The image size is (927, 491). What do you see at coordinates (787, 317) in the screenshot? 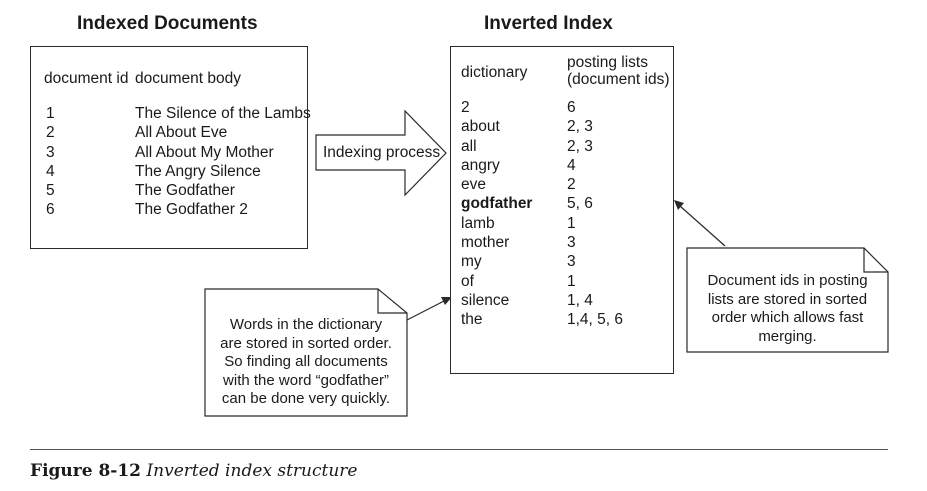
I see `note-right-line: order which allows fast` at bounding box center [787, 317].